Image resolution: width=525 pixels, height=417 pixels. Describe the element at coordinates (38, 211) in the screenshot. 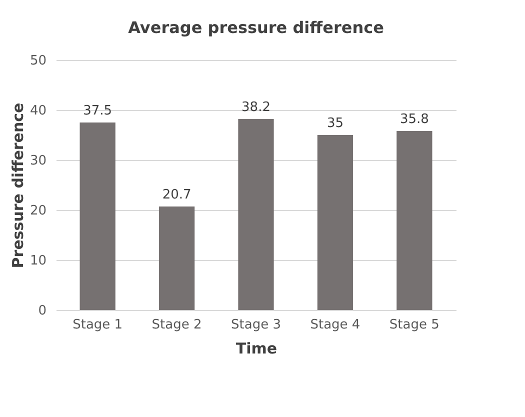

I see `y-tick-label: 20` at that location.